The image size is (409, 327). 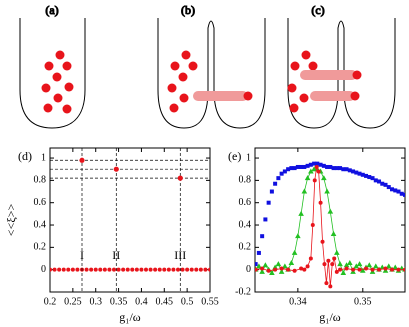 I want to click on panel-label: (d), so click(x=25, y=156).